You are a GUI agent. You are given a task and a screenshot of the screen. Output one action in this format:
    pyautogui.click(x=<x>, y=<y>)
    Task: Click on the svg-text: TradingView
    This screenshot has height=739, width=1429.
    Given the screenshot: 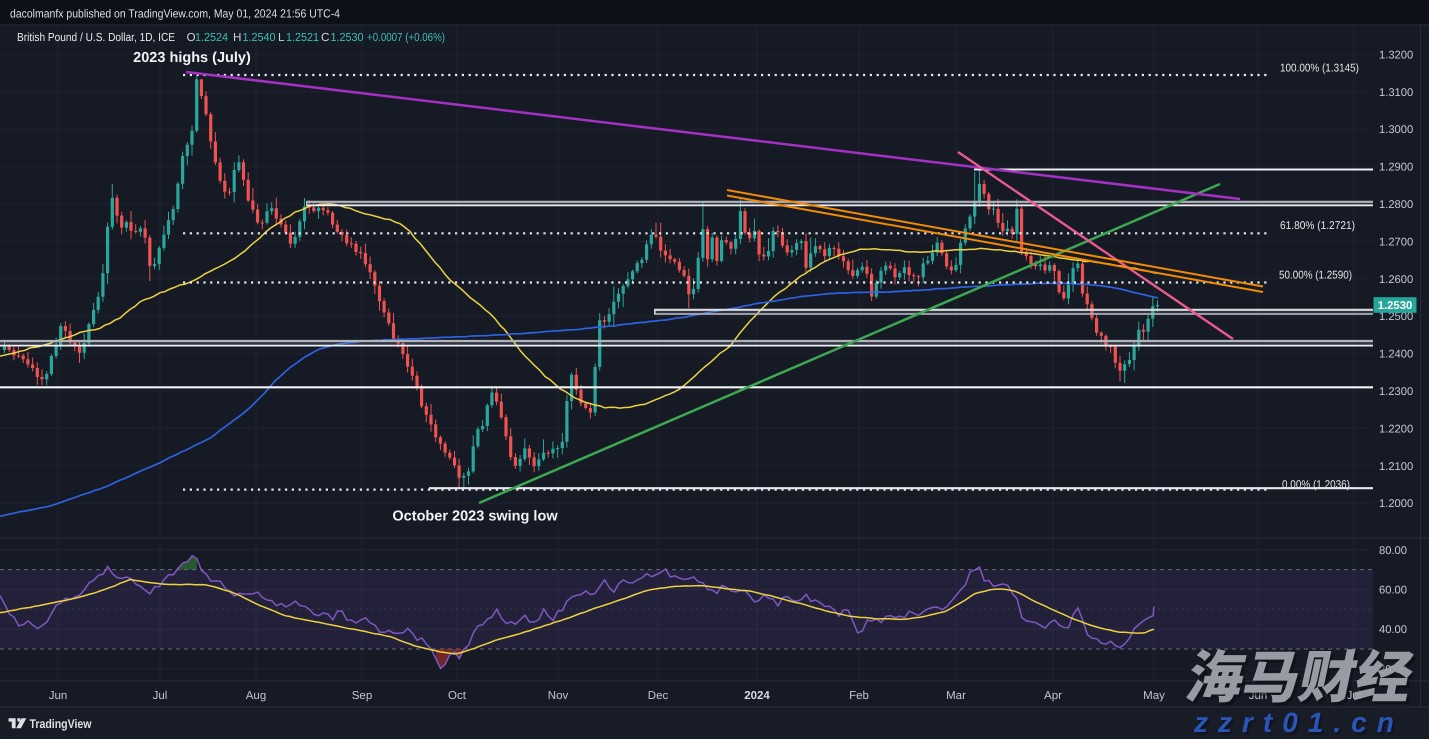 What is the action you would take?
    pyautogui.click(x=61, y=724)
    